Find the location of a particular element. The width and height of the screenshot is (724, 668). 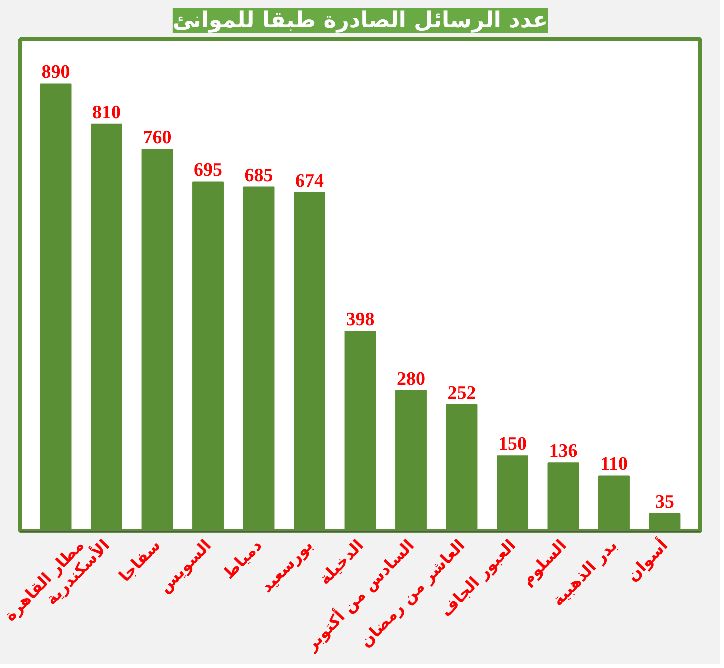

data-label: 674 is located at coordinates (310, 181).